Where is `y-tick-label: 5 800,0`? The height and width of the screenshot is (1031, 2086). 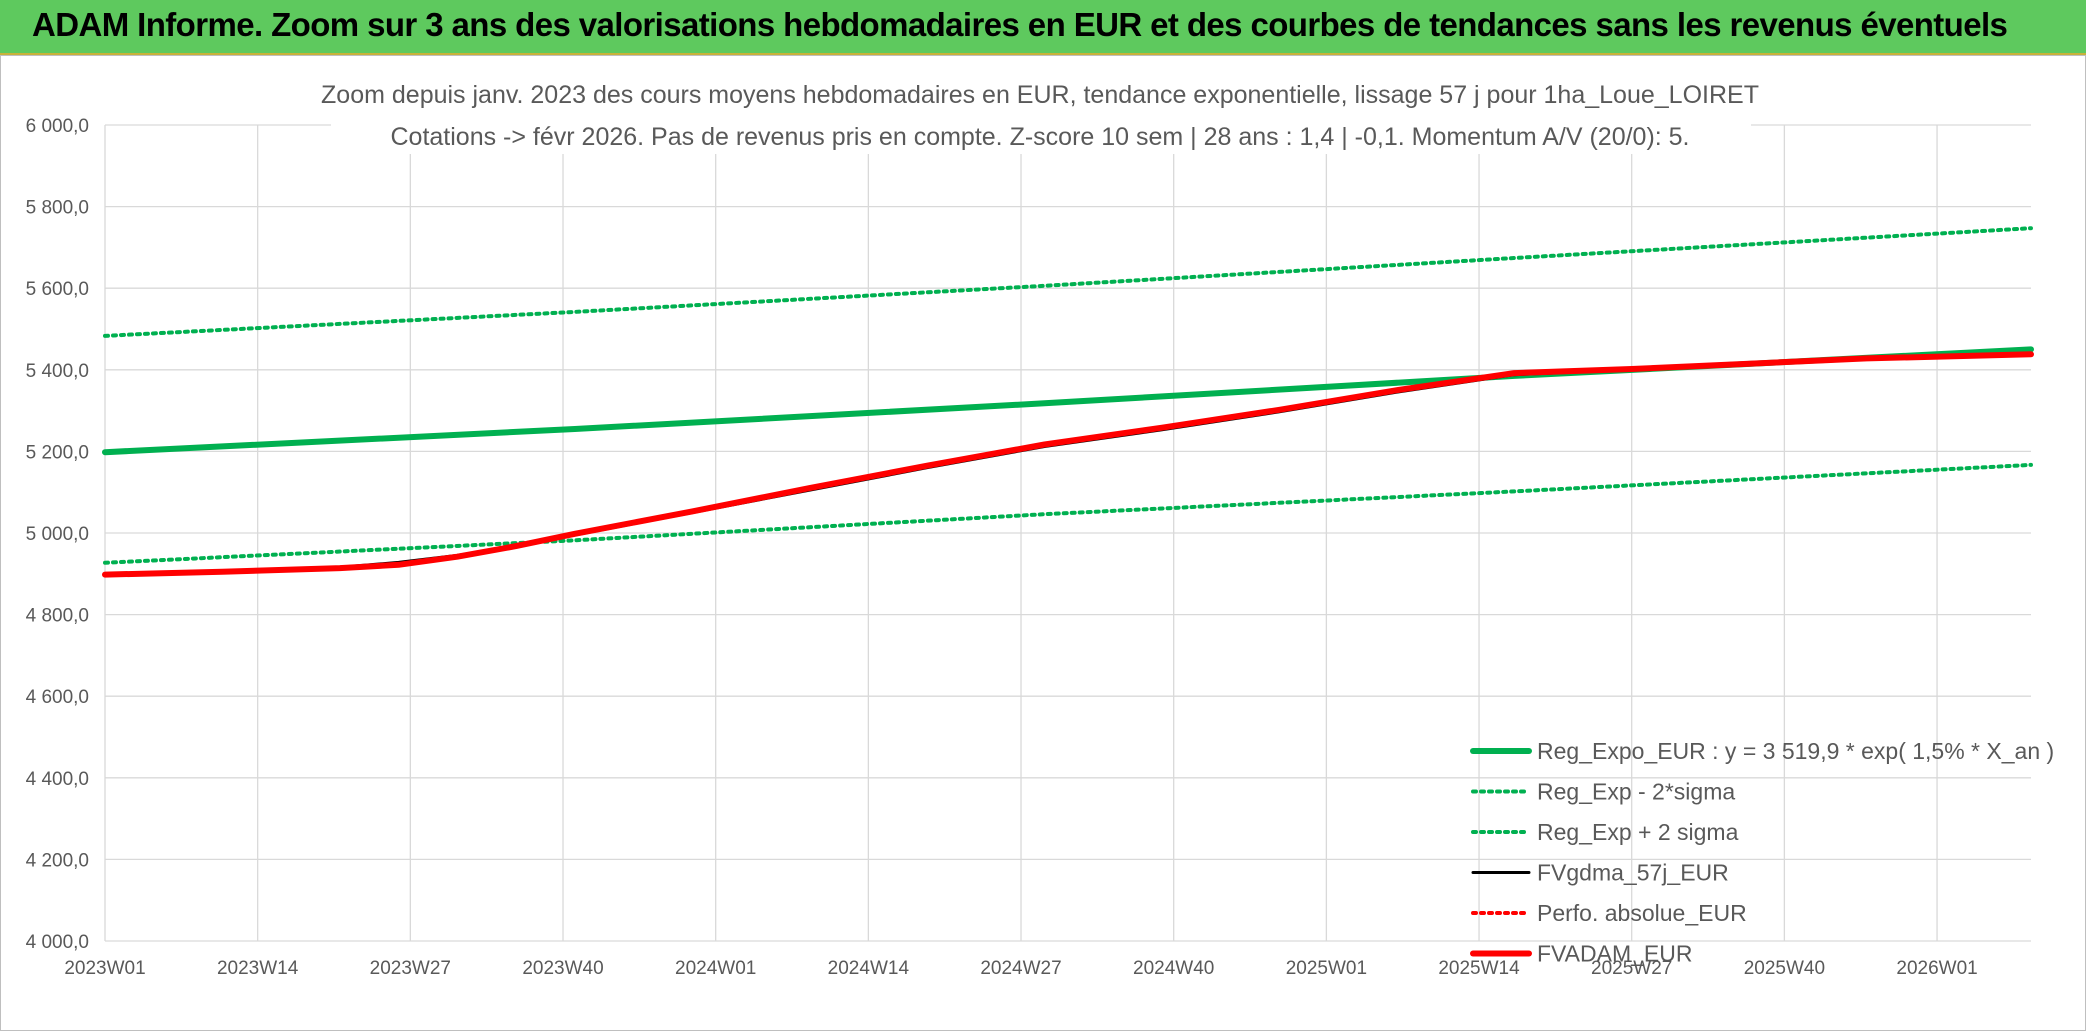
y-tick-label: 5 800,0 is located at coordinates (57, 208).